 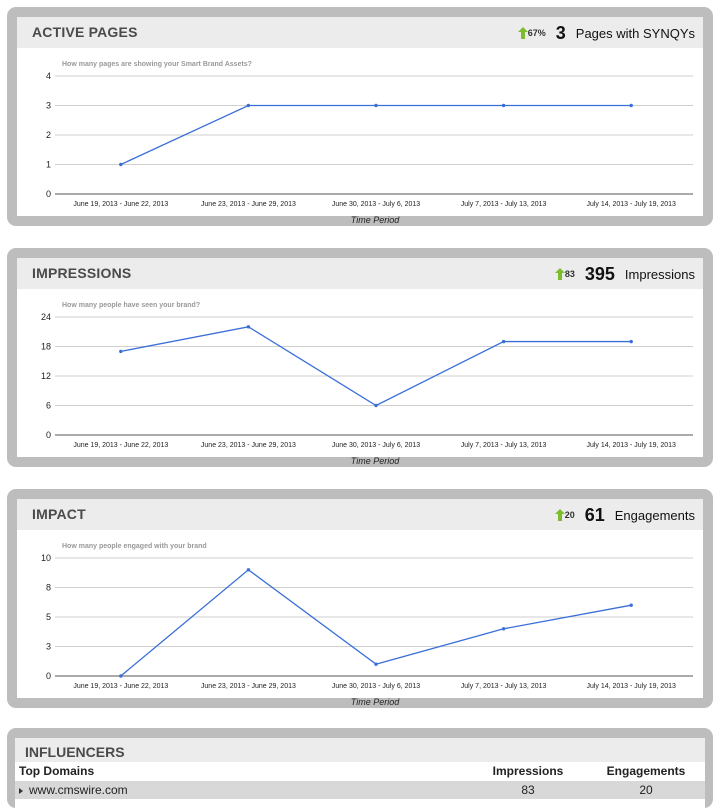 What do you see at coordinates (48, 588) in the screenshot?
I see `y-tick-label: 8` at bounding box center [48, 588].